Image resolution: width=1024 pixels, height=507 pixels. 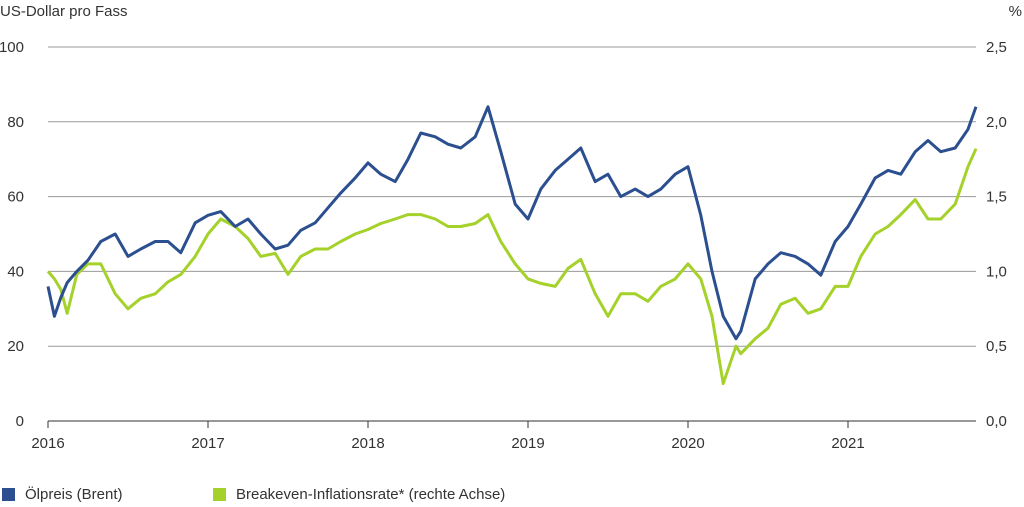 What do you see at coordinates (996, 122) in the screenshot?
I see `y-right-tick-label: 2,0` at bounding box center [996, 122].